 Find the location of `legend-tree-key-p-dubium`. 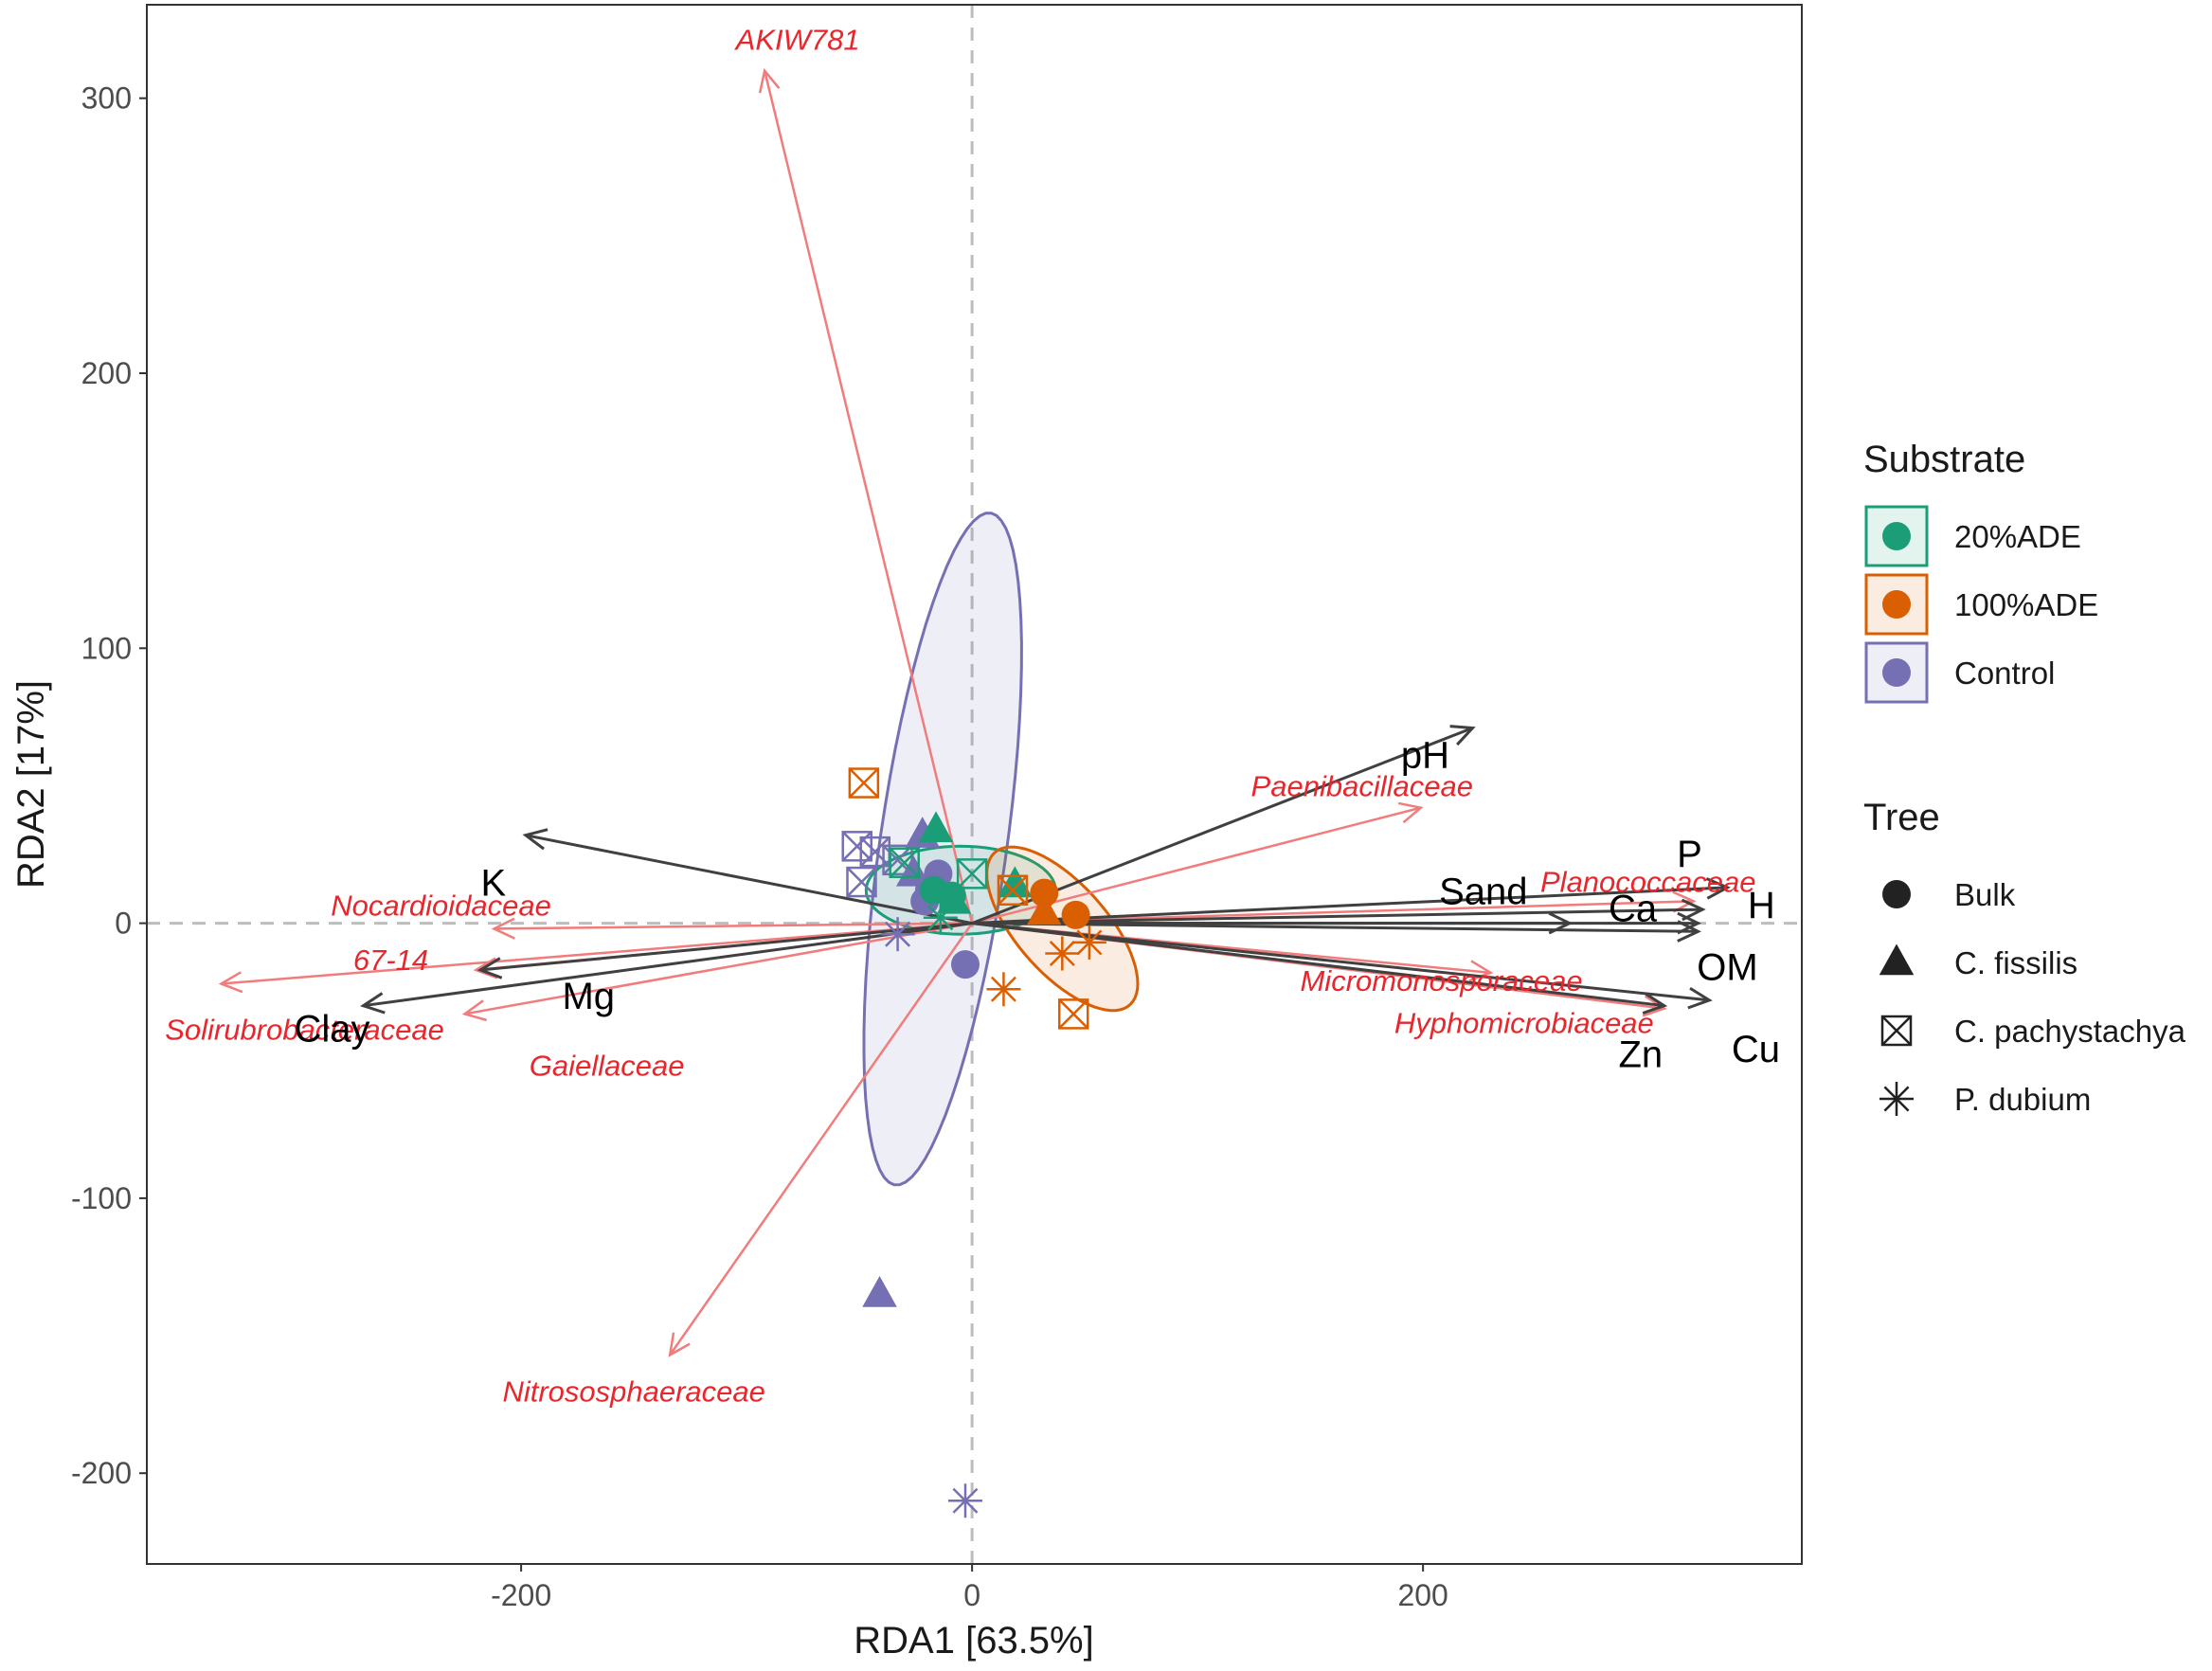

legend-tree-key-p-dubium is located at coordinates (1897, 1099).